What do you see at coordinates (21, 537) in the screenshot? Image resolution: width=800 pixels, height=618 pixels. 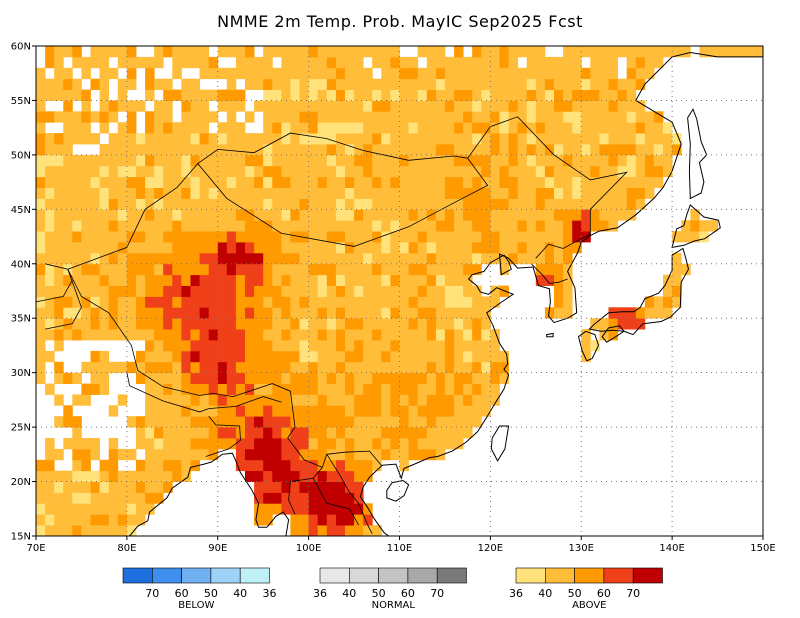 I see `lat-tick-label: 15N` at bounding box center [21, 537].